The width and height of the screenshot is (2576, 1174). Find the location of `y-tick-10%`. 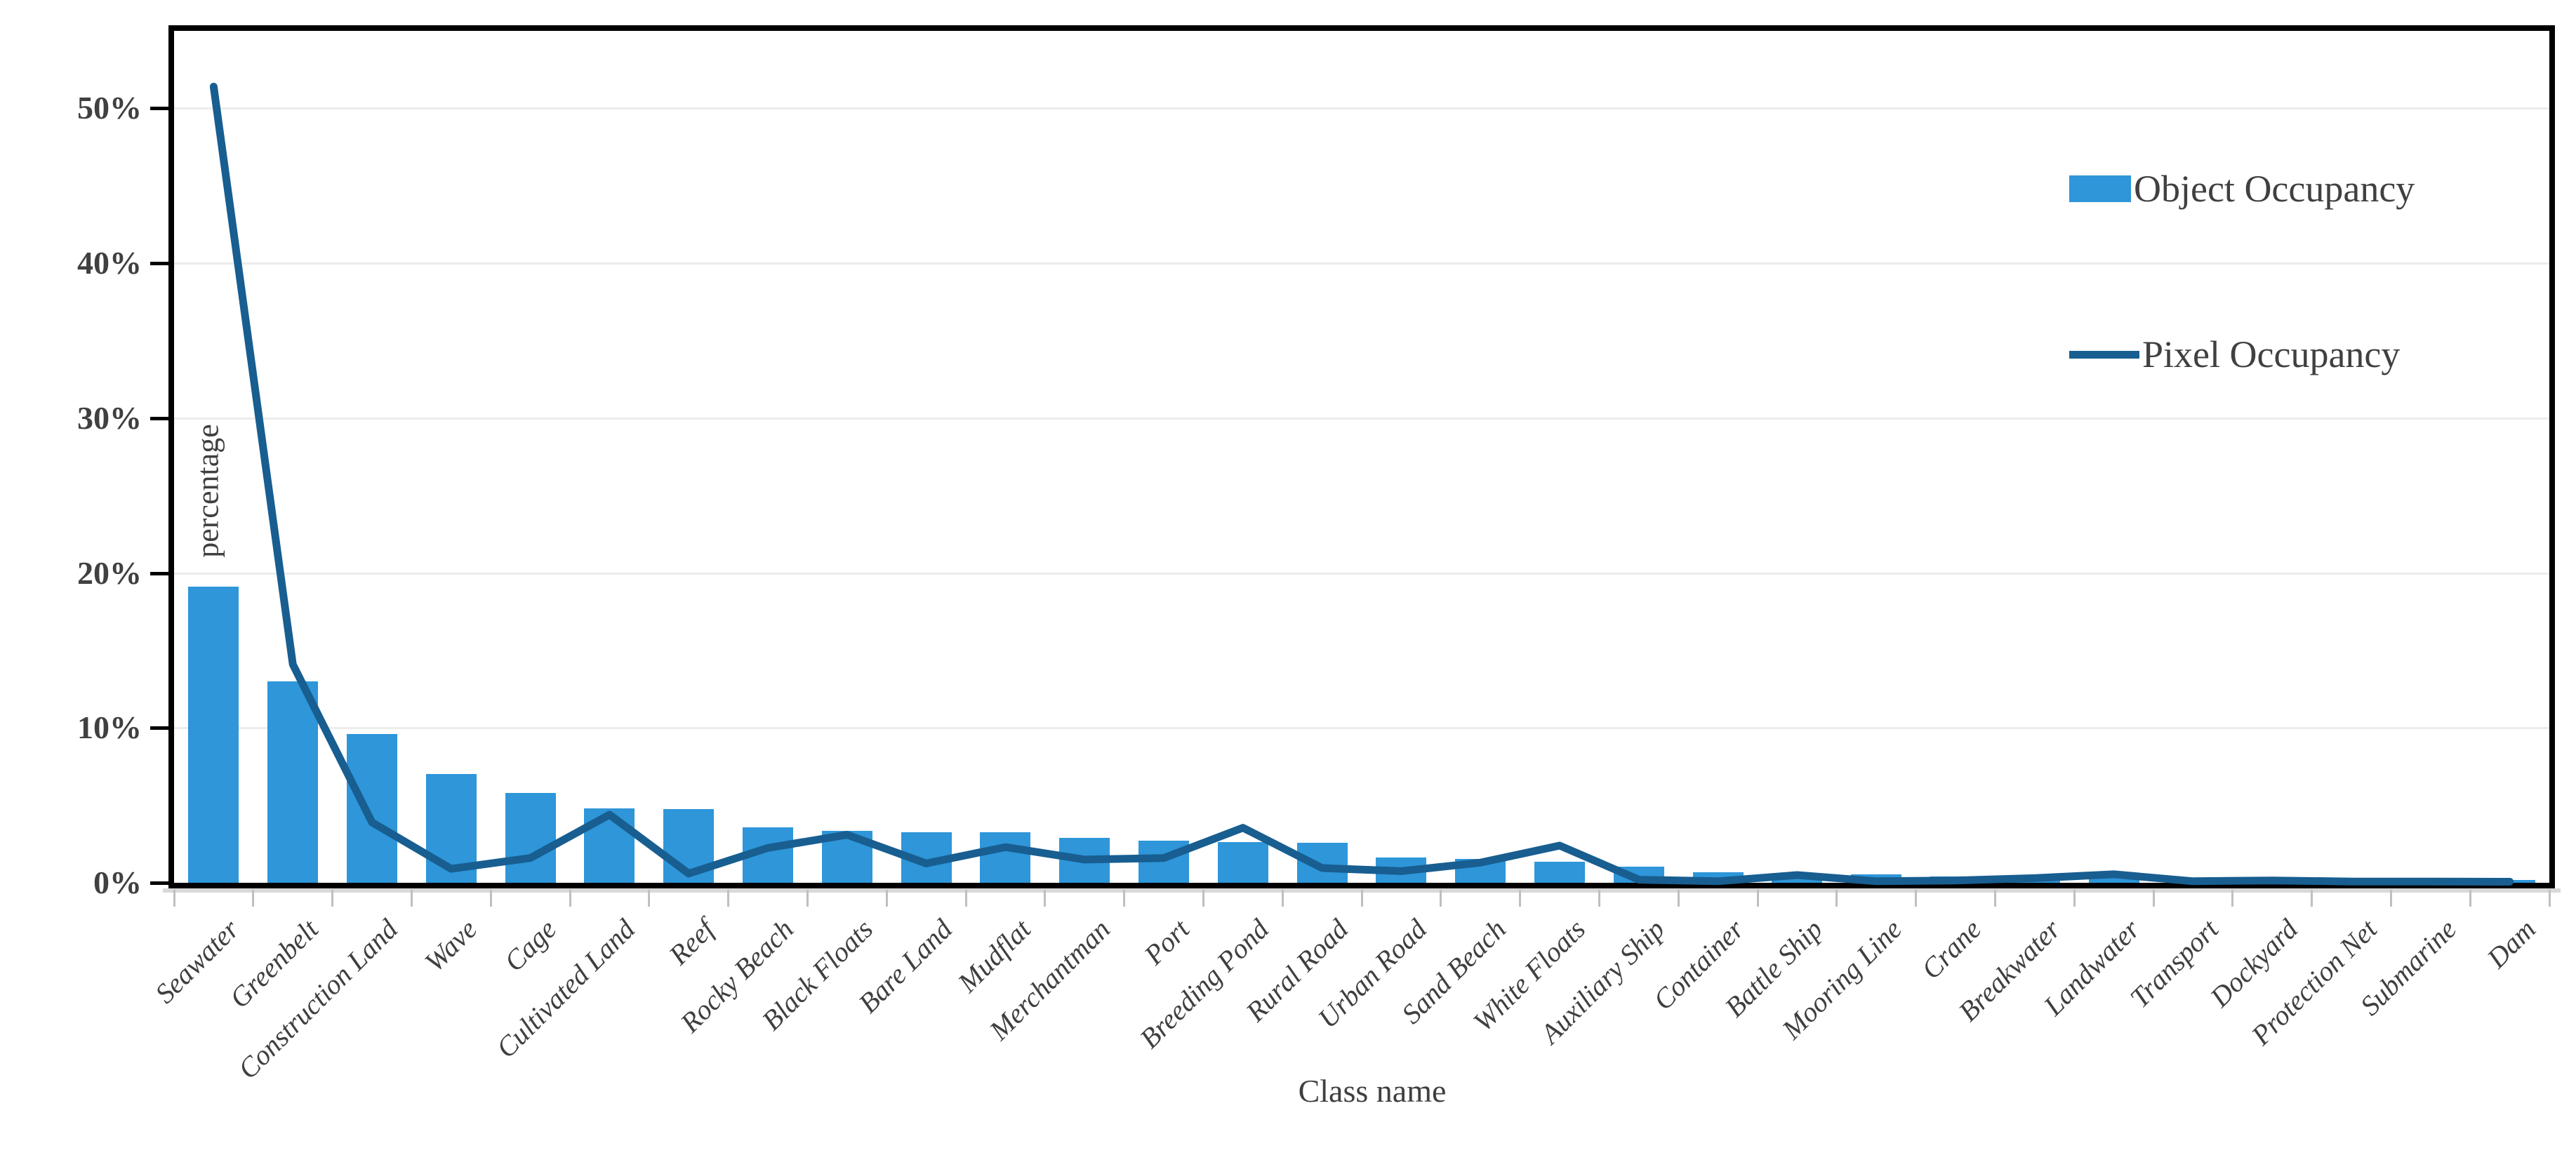

y-tick-10% is located at coordinates (159, 728).